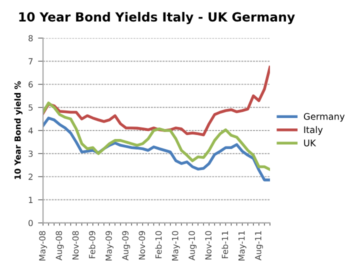 Image resolution: width=347 pixels, height=261 pixels. I want to click on y-axis-title: 10 Year Bond yield %, so click(18, 130).